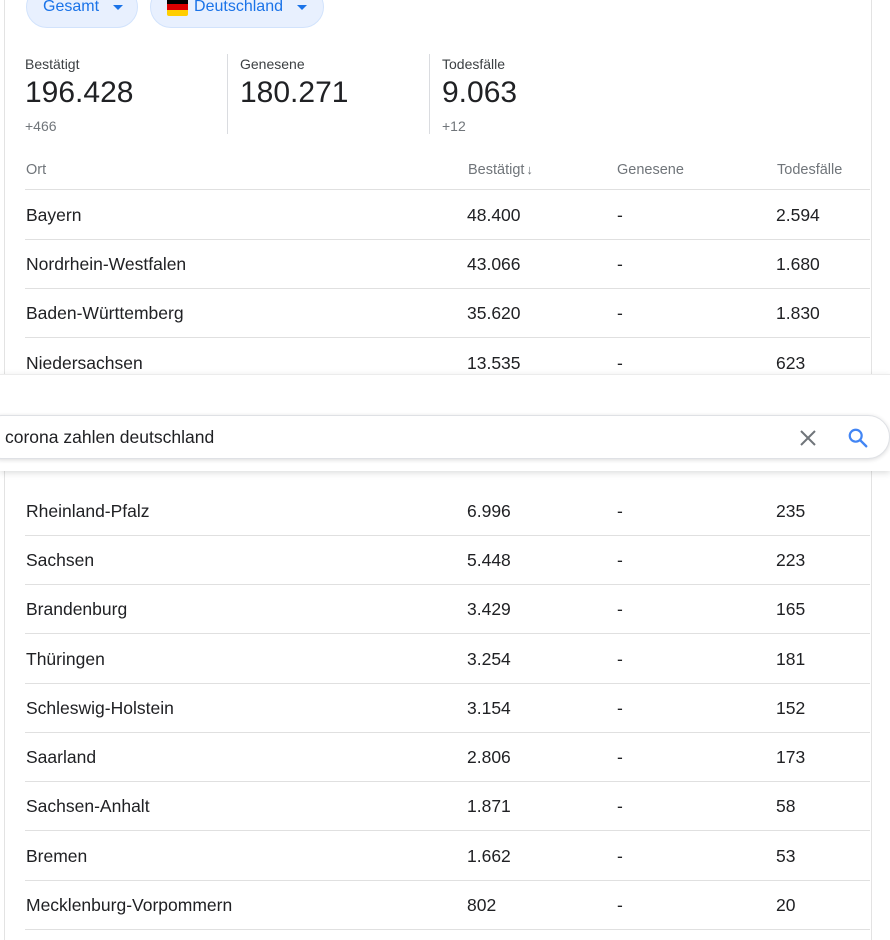  I want to click on search-icon, so click(858, 438).